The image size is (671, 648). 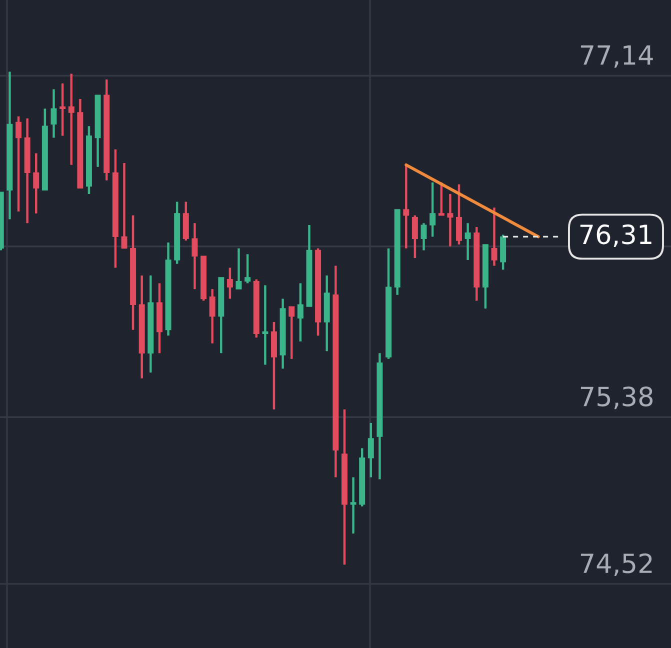 I want to click on ref-line-label: 76,31, so click(x=616, y=236).